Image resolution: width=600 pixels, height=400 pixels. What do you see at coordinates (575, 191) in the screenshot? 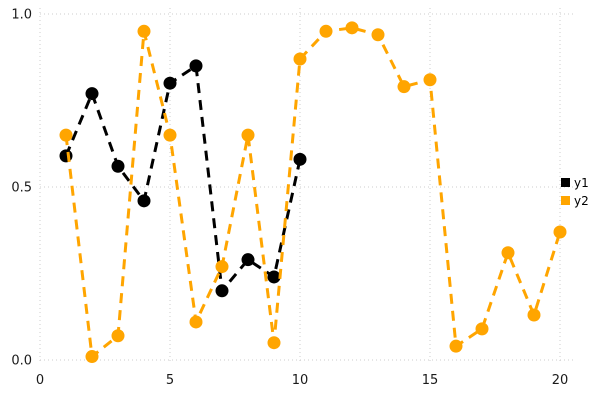
I see `legend: y1 y2` at bounding box center [575, 191].